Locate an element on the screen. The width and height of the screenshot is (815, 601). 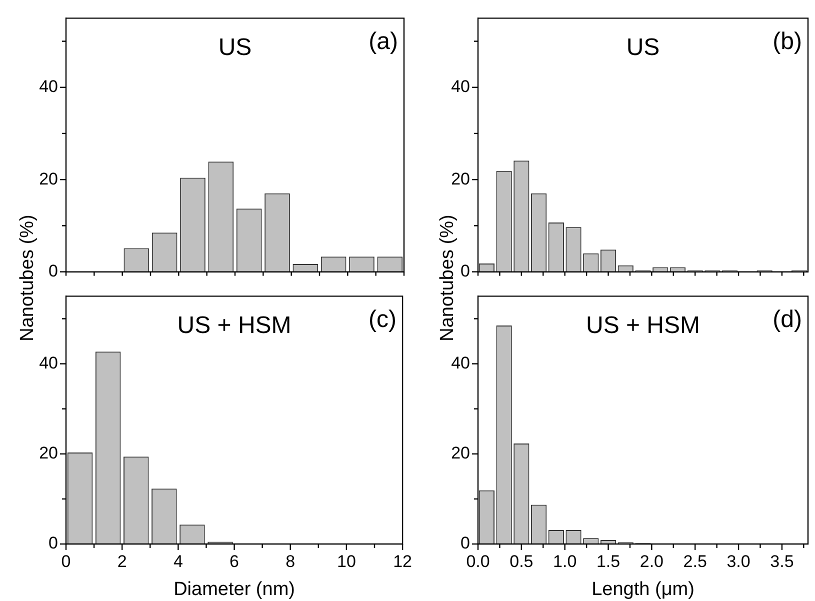
x-axis-title: Diameter (nm) is located at coordinates (234, 589).